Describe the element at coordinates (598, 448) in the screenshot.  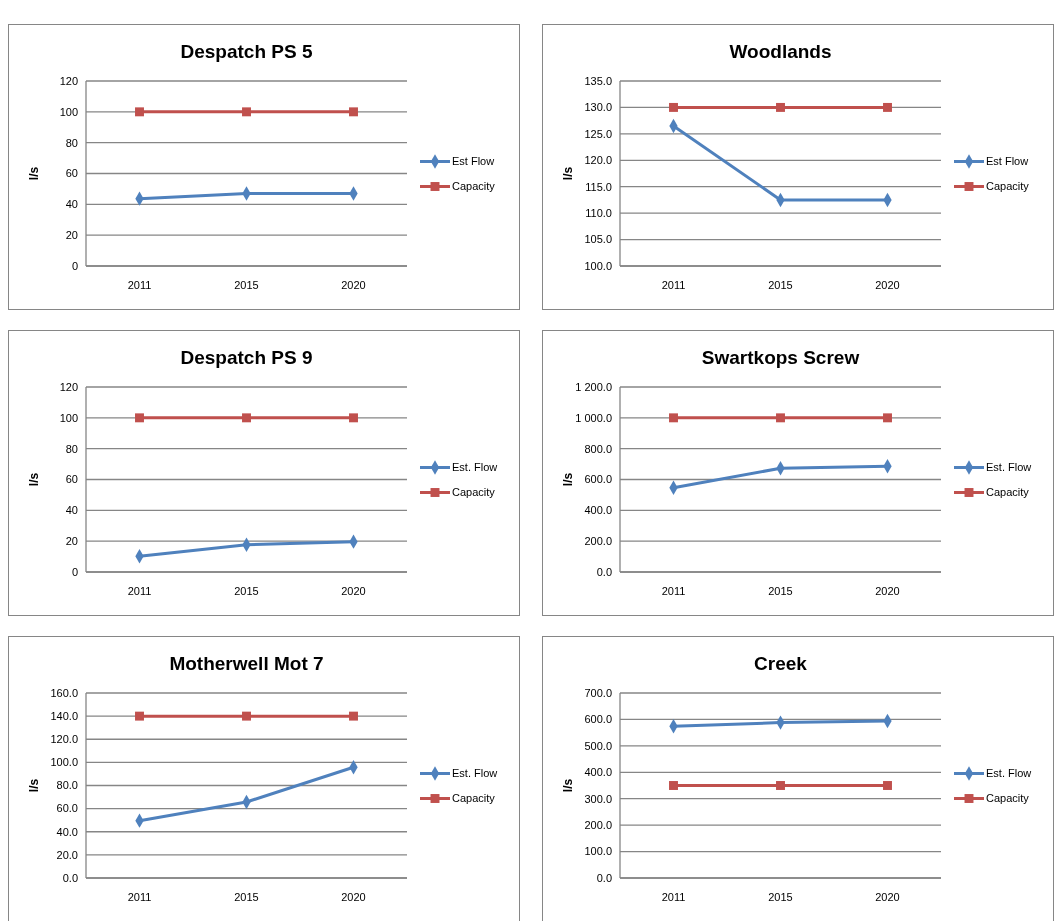
I see `y-tick-label: 800.0` at that location.